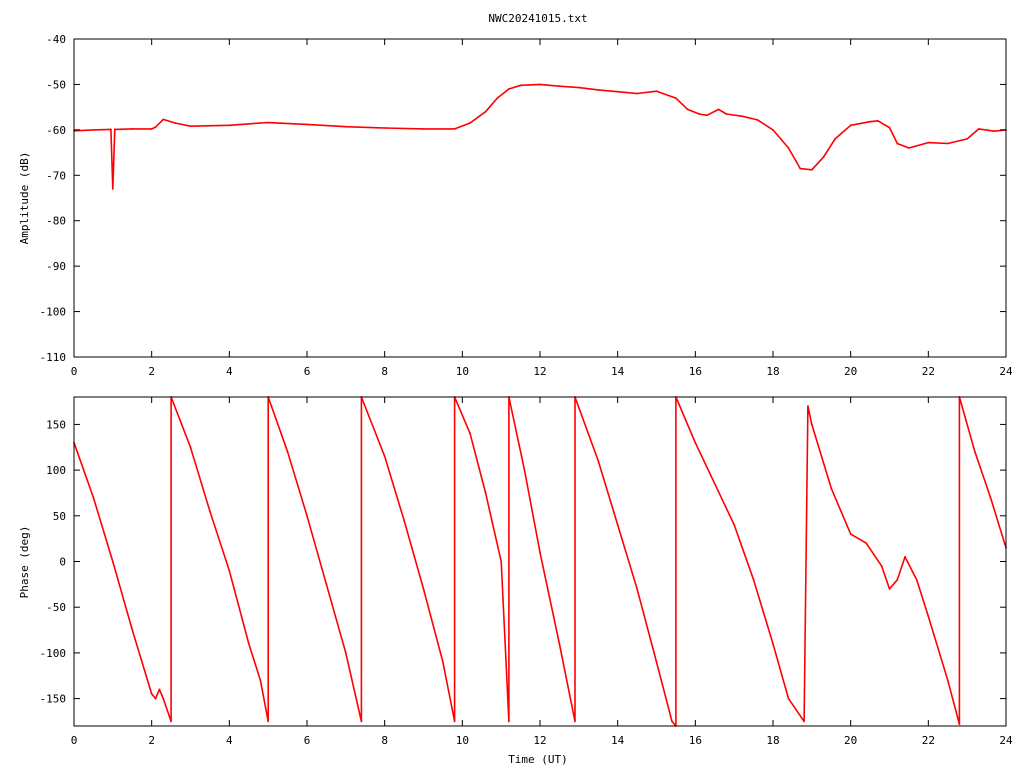  I want to click on phase-x-tick-label: 24, so click(1006, 740).